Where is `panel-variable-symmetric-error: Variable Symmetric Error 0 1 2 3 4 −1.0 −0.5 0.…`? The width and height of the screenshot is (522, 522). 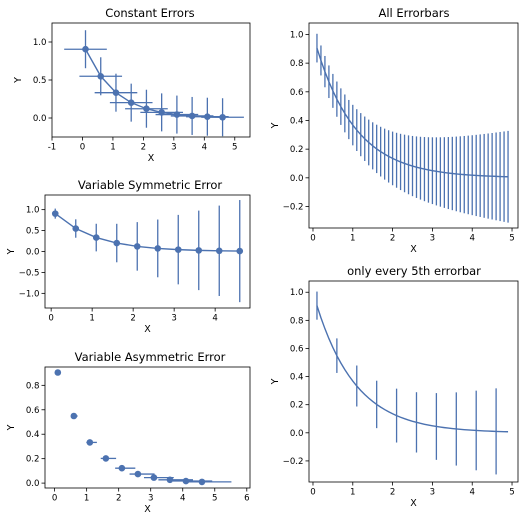
panel-variable-symmetric-error: Variable Symmetric Error 0 1 2 3 4 −1.0 −0.5 0.… is located at coordinates (128, 256).